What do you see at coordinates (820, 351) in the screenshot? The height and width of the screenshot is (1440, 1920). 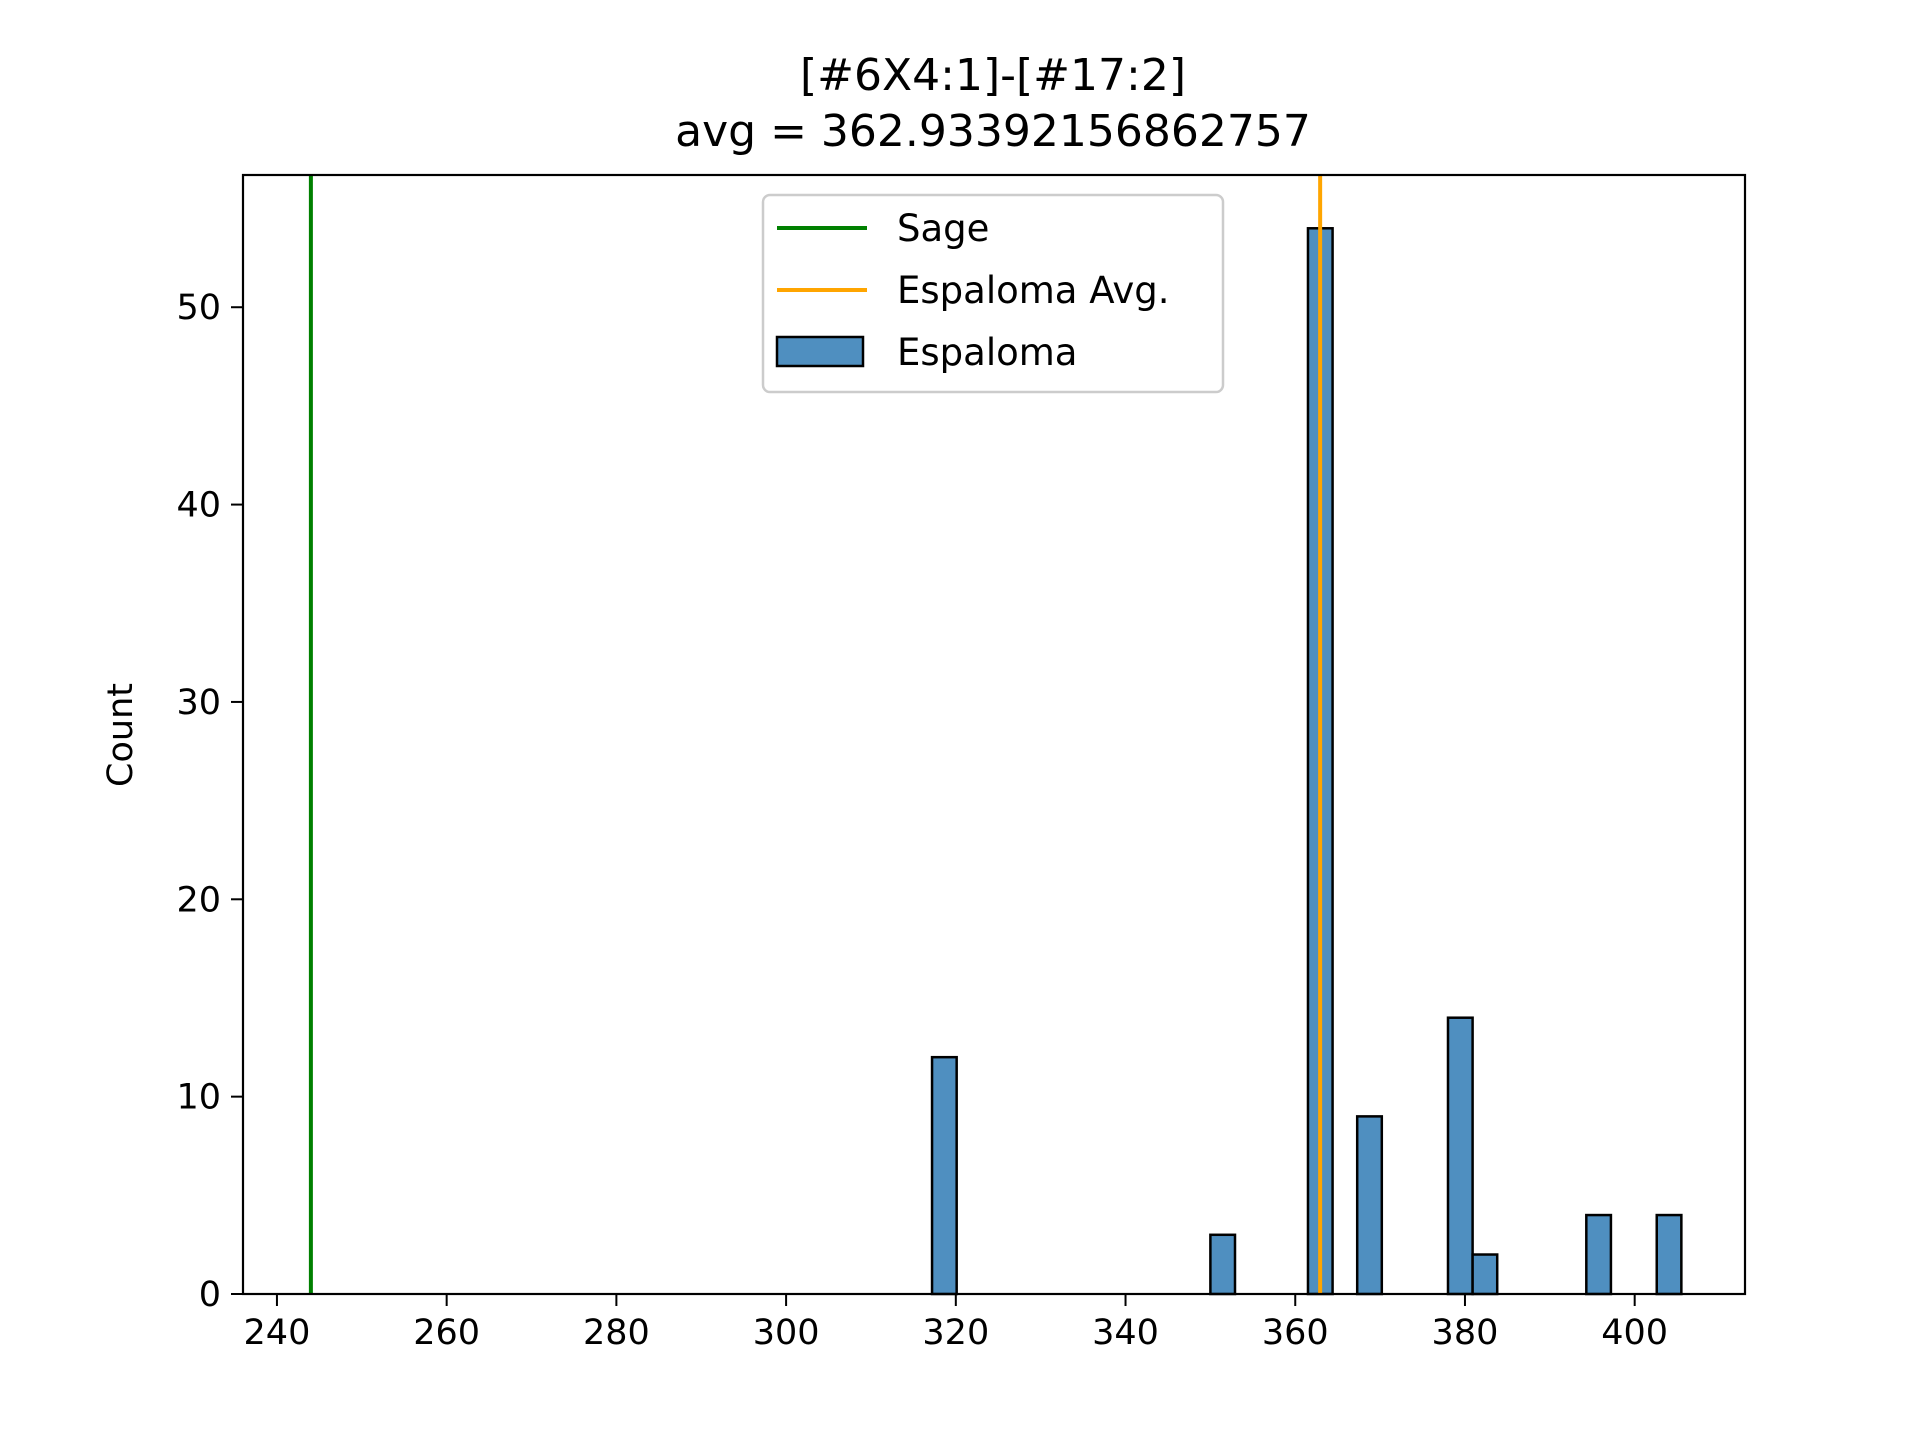 I see `legend-espaloma-swatch` at bounding box center [820, 351].